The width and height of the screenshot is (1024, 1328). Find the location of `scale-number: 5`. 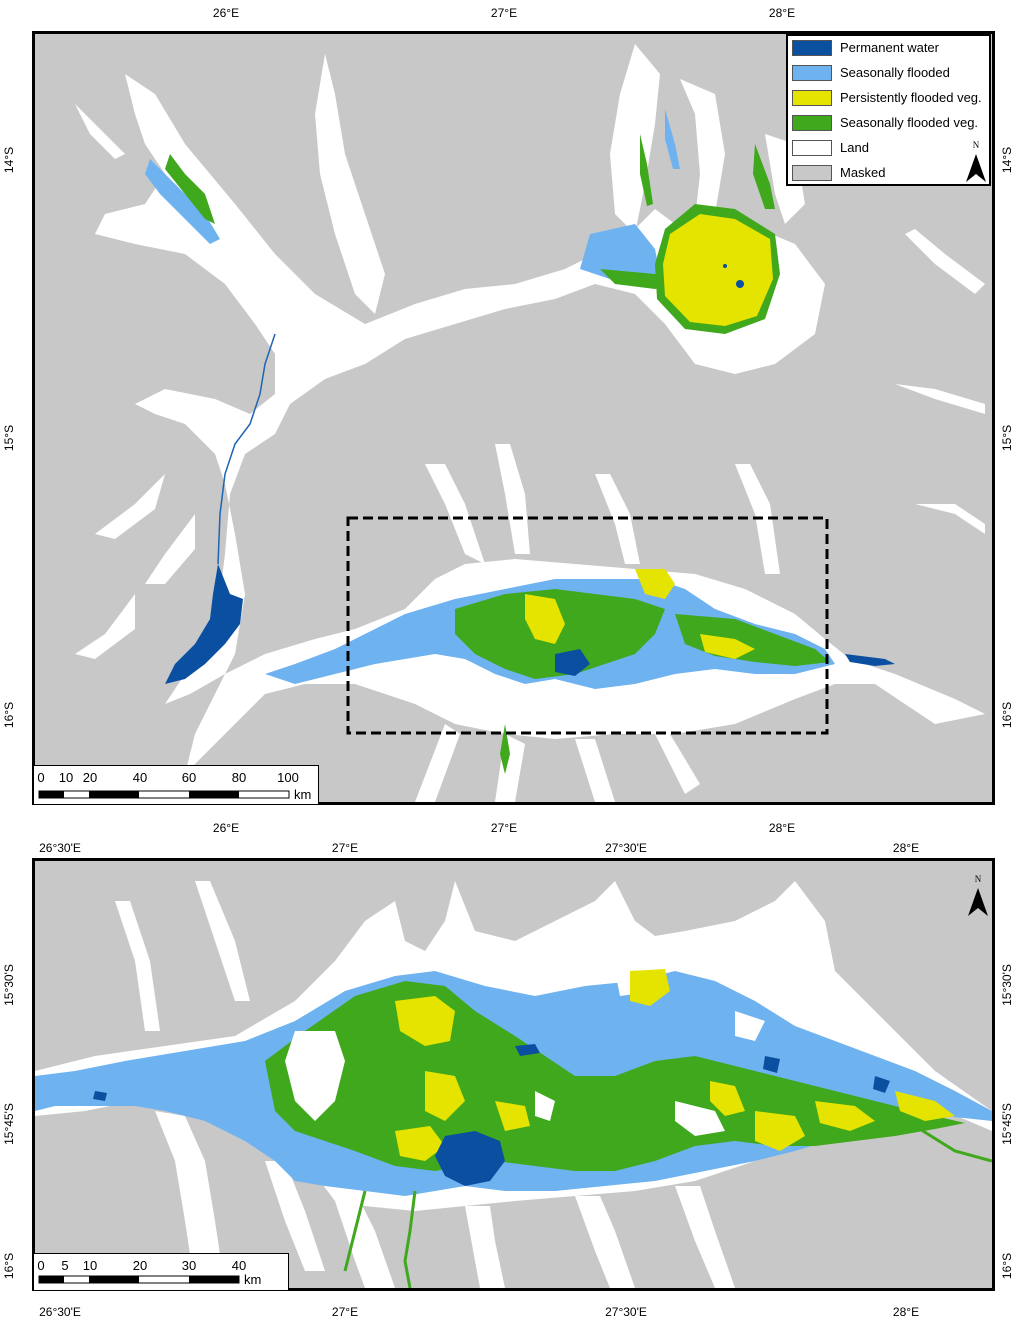

scale-number: 5 is located at coordinates (65, 1265).